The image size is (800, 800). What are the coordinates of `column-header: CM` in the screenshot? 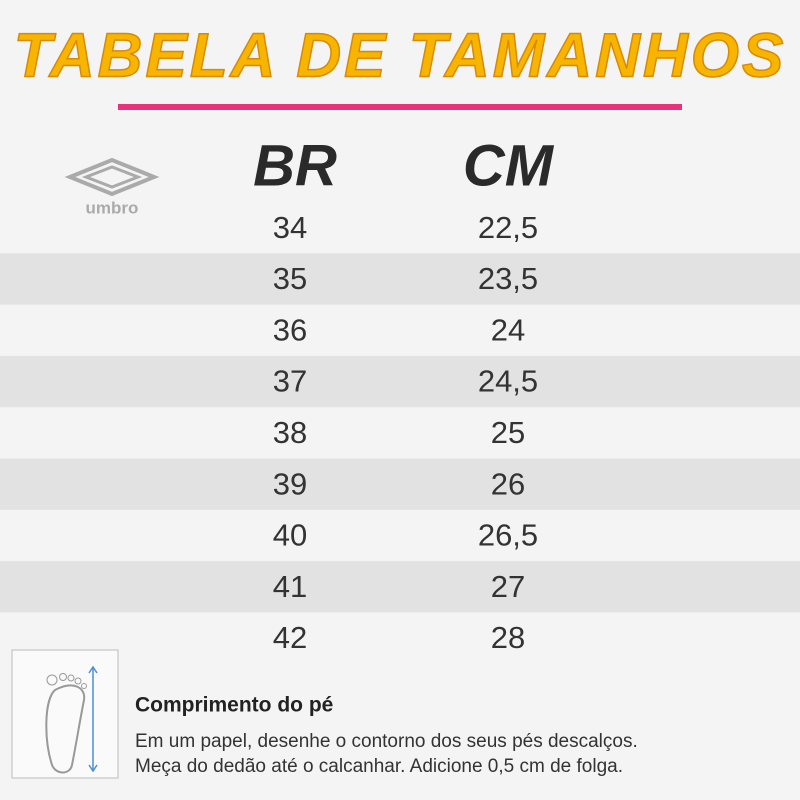 It's located at (509, 165).